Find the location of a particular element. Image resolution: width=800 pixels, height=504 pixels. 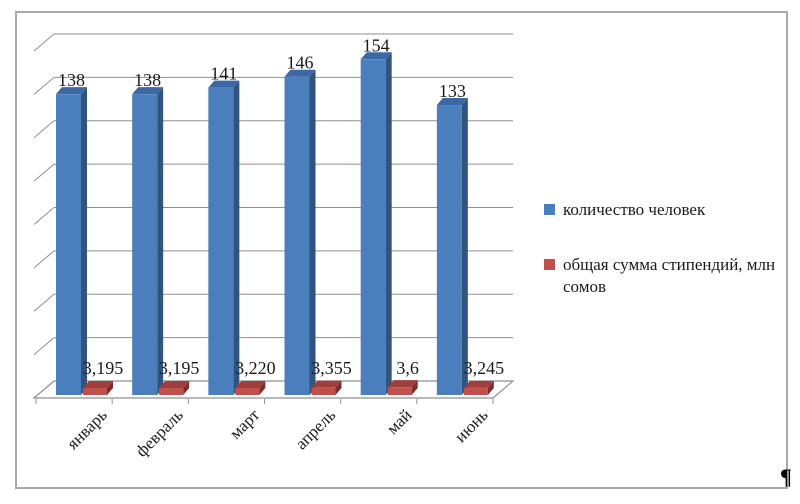

paragraph-mark: ¶ is located at coordinates (786, 476).